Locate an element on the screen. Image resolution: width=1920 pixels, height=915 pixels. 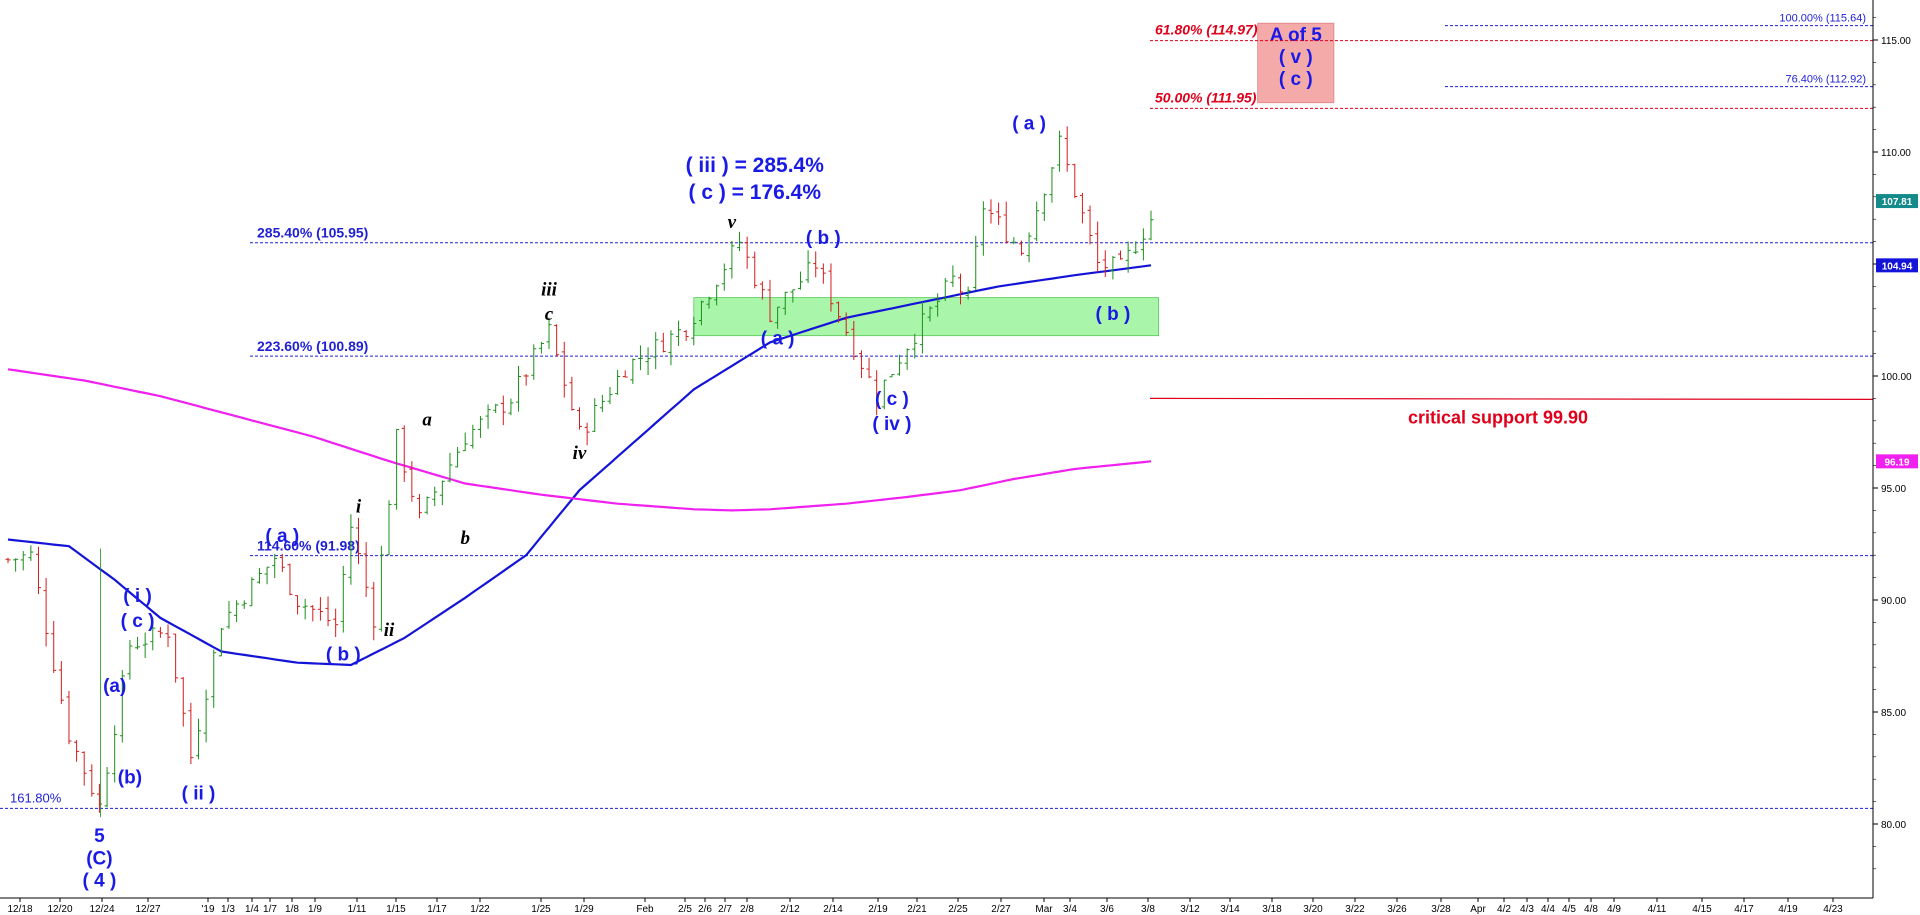
wave-label: i is located at coordinates (359, 507).